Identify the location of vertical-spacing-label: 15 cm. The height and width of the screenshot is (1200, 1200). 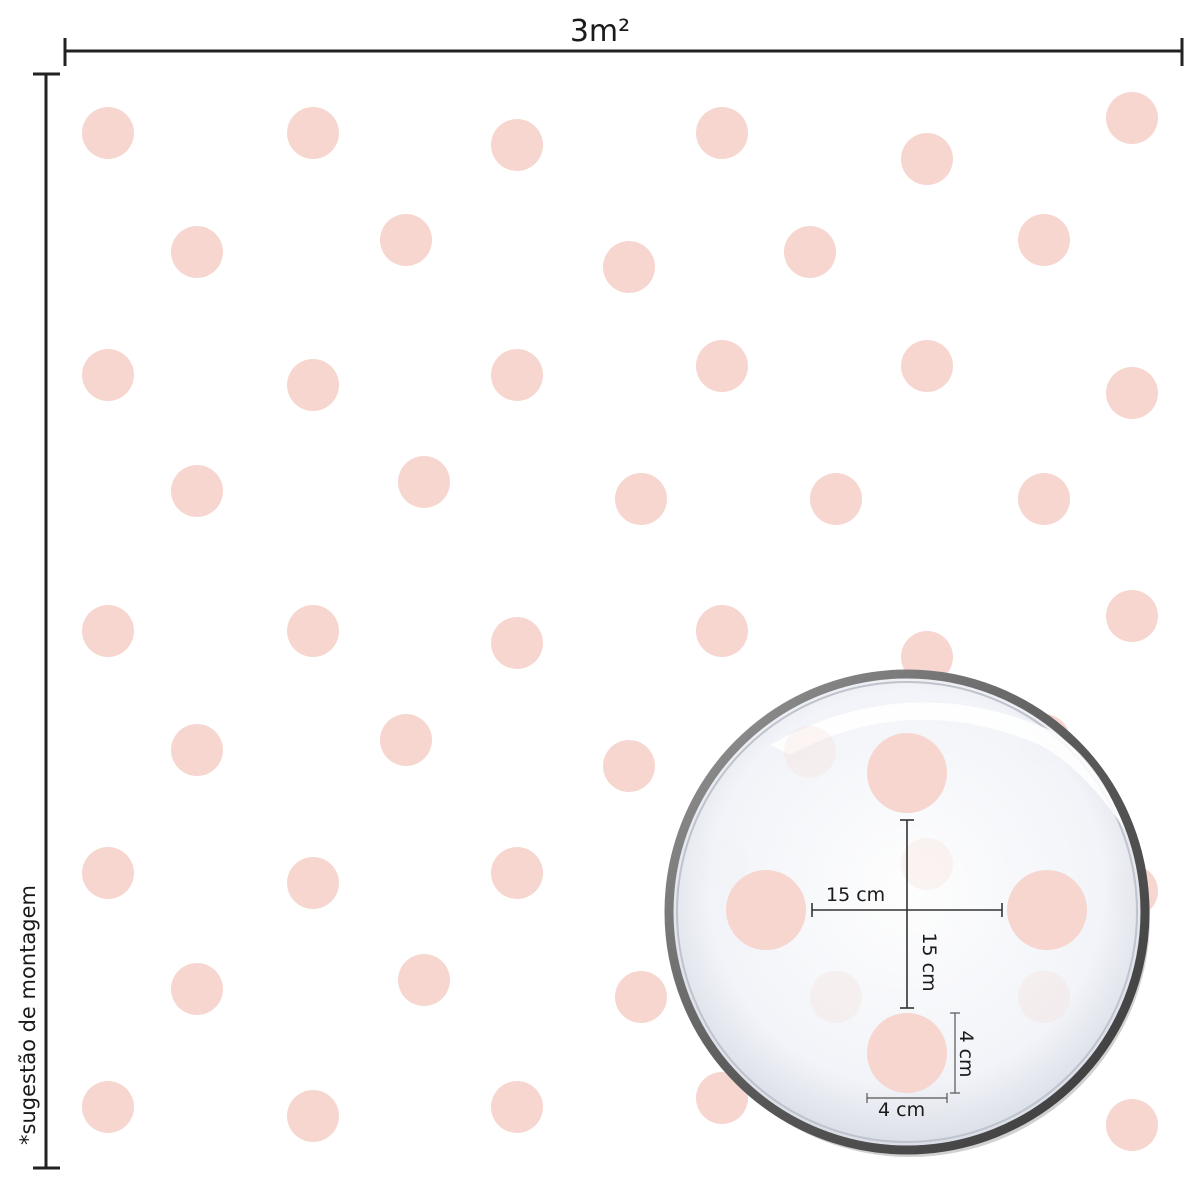
(929, 962).